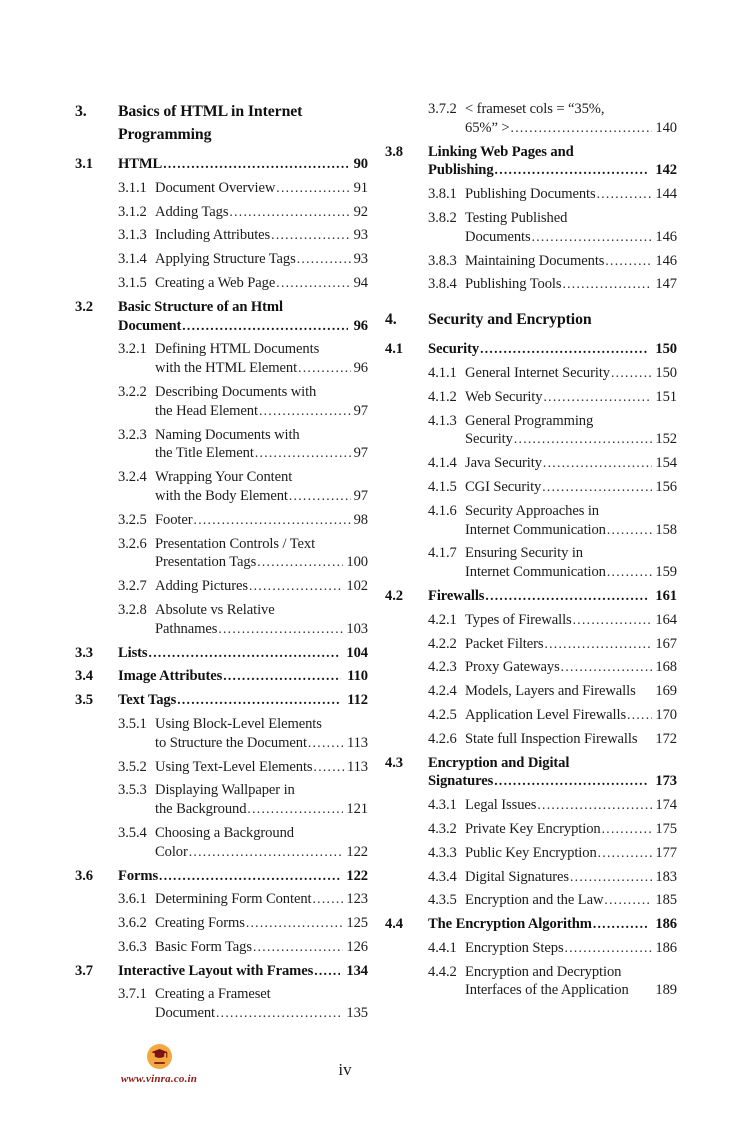 The height and width of the screenshot is (1140, 750). What do you see at coordinates (442, 691) in the screenshot?
I see `toc-entry-number: 4.2.4` at bounding box center [442, 691].